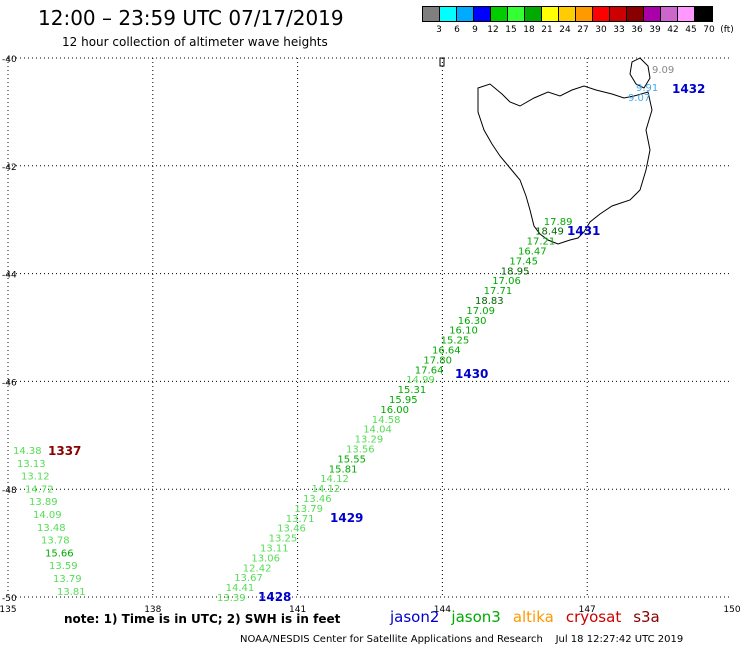 This screenshot has height=650, width=740. Describe the element at coordinates (274, 597) in the screenshot. I see `pass-time-label: 1428` at that location.